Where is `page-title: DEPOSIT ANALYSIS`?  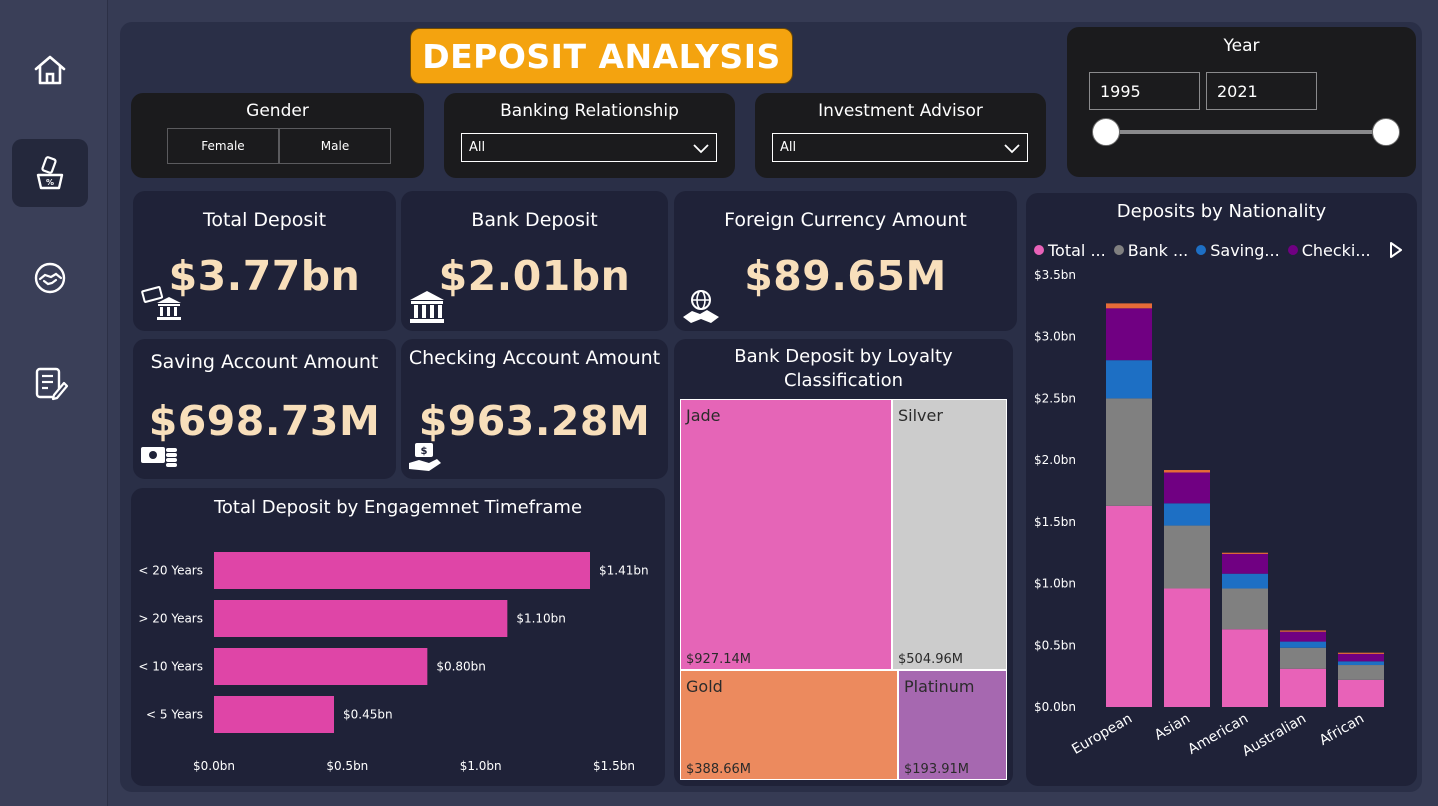
page-title: DEPOSIT ANALYSIS is located at coordinates (601, 56).